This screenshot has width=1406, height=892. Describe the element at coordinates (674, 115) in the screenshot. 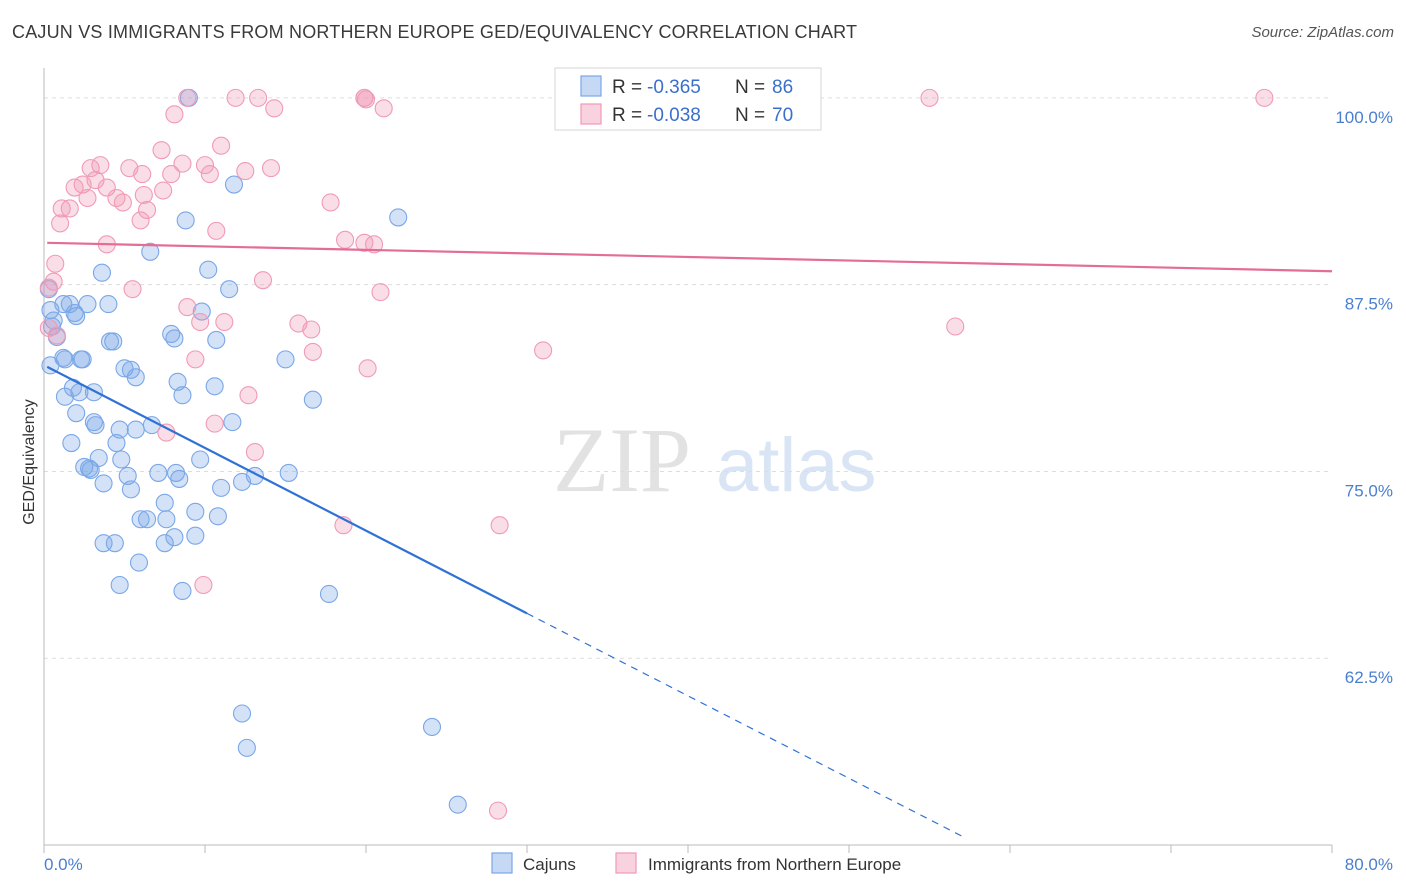

I see `stats-r-value-2: -0.038` at that location.